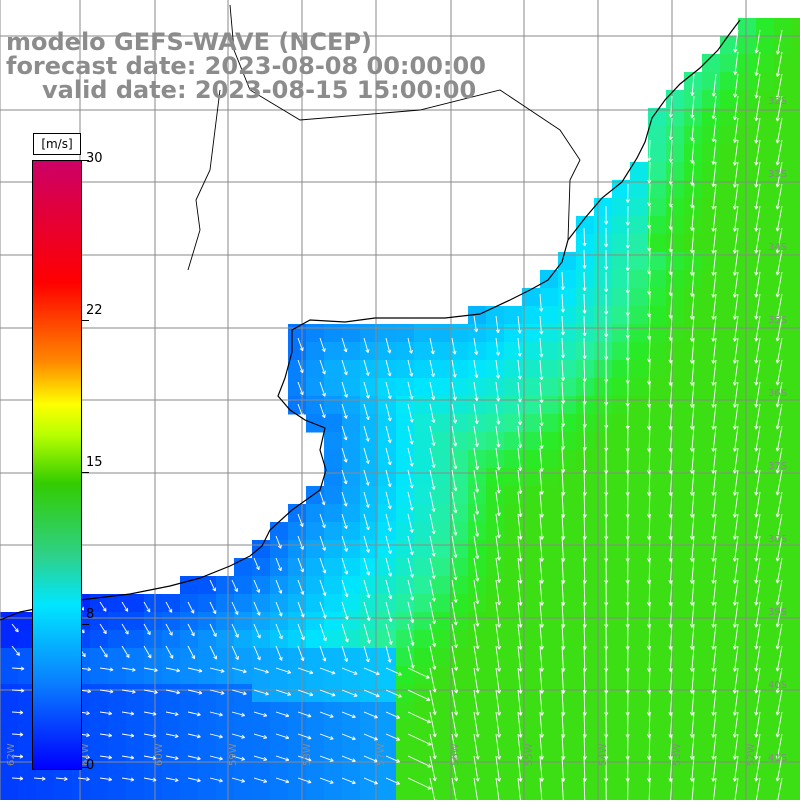 The image size is (800, 804). Describe the element at coordinates (57, 144) in the screenshot. I see `legend-unit: [m/s]` at that location.